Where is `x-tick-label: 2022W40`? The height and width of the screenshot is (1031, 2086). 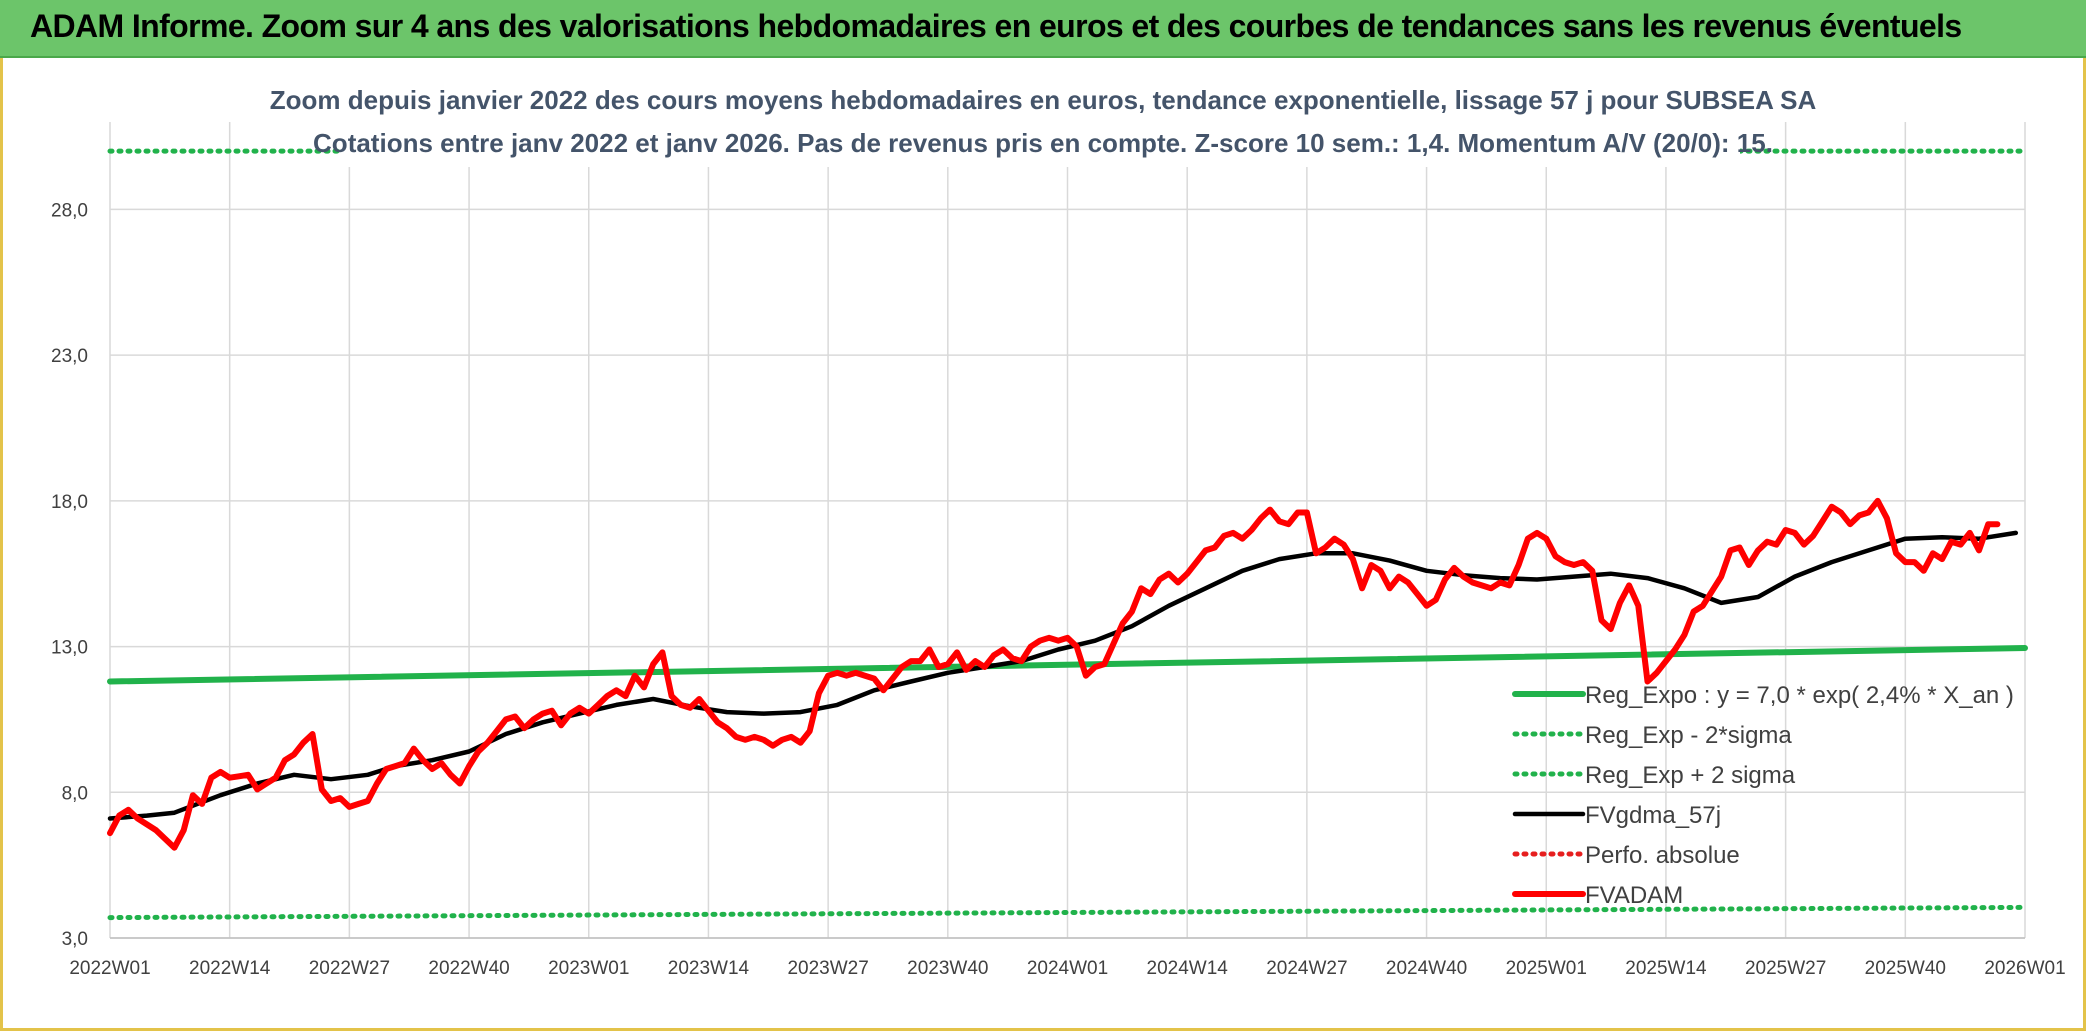 x-tick-label: 2022W40 is located at coordinates (468, 968).